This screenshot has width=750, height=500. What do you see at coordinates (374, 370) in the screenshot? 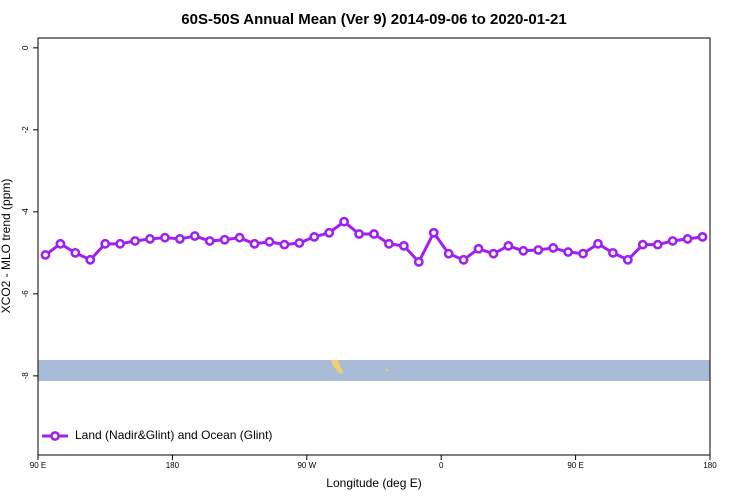
I see `map-strip` at bounding box center [374, 370].